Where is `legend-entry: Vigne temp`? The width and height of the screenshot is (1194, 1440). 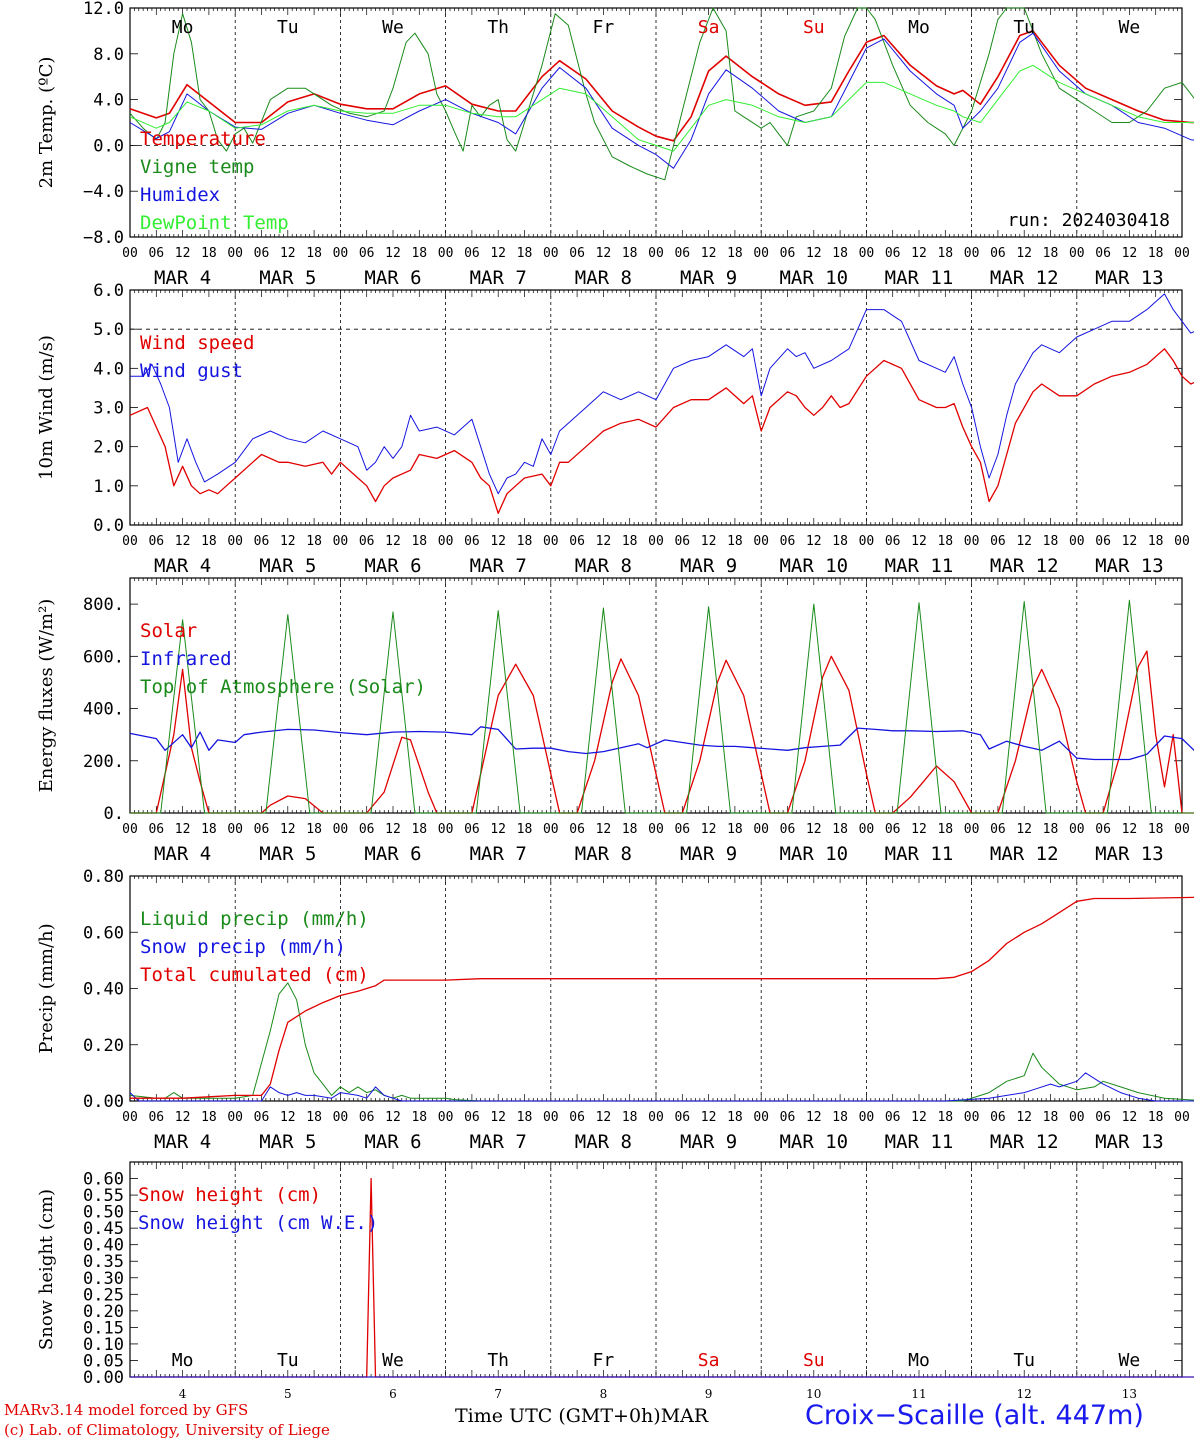
legend-entry: Vigne temp is located at coordinates (197, 167).